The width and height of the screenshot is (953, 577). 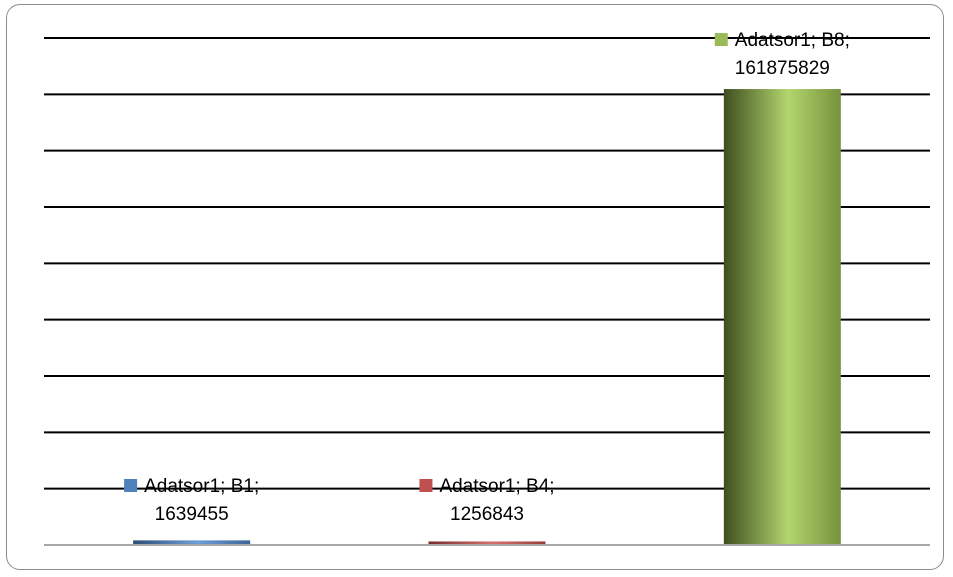 What do you see at coordinates (487, 543) in the screenshot?
I see `bar-b4` at bounding box center [487, 543].